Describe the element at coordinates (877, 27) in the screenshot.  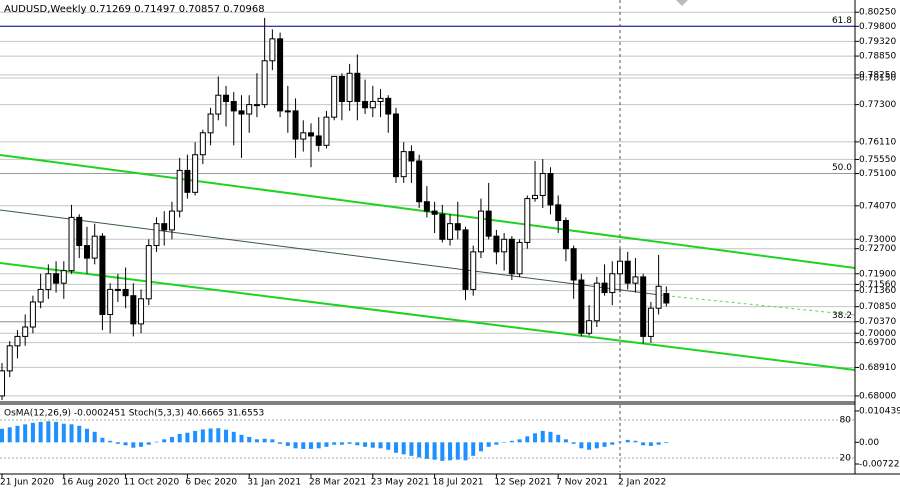
I see `y-tick-label: 0.79800` at that location.